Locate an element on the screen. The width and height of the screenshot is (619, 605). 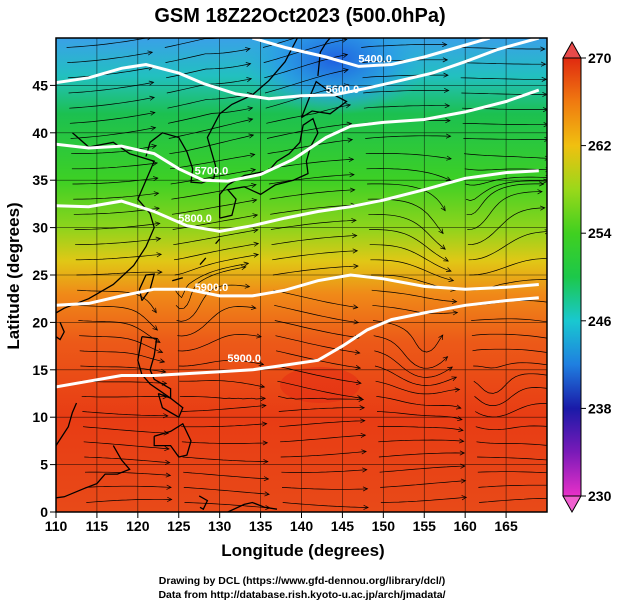
x-axis-label: Longitude (degrees) is located at coordinates (302, 550).